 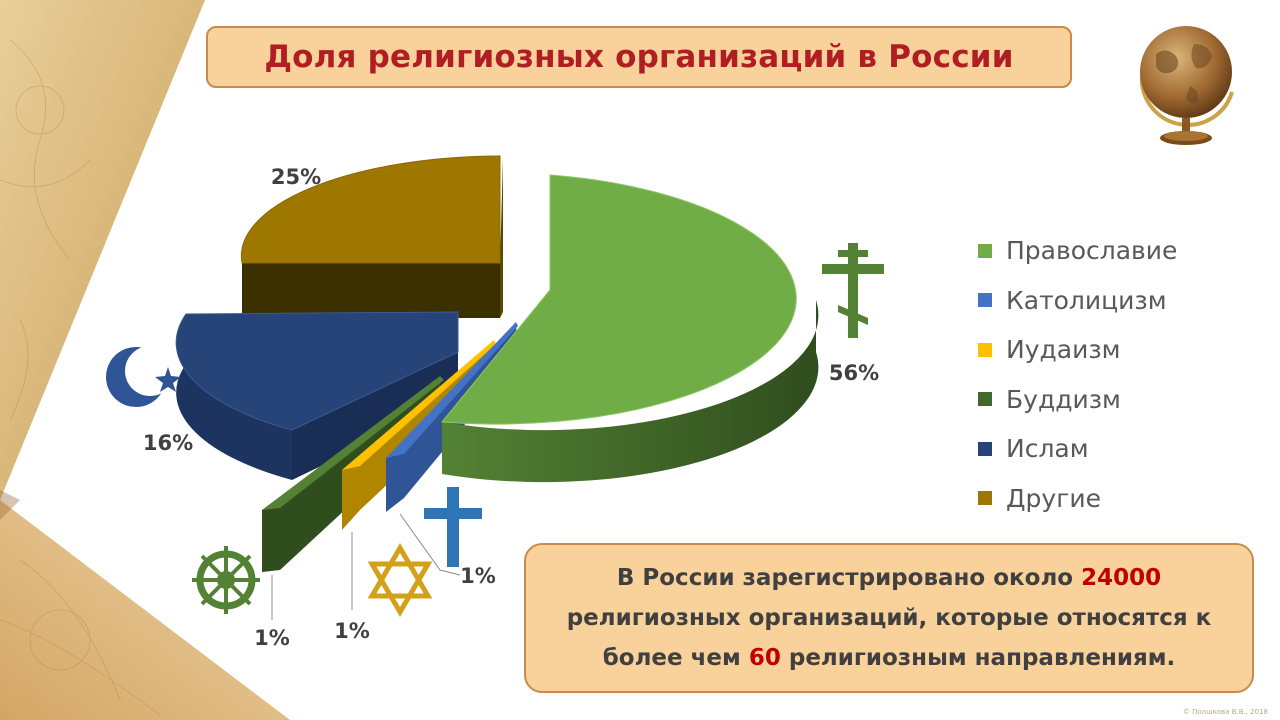 I want to click on globe-icon, so click(x=1186, y=85).